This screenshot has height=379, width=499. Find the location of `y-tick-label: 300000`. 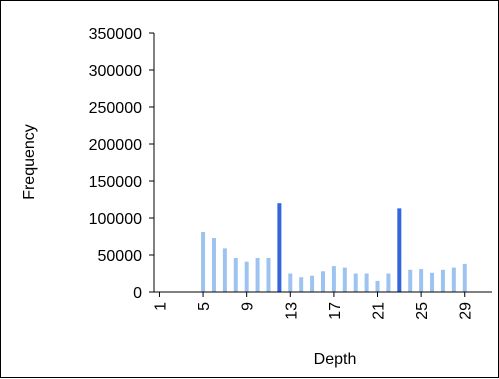

y-tick-label: 300000 is located at coordinates (115, 71).